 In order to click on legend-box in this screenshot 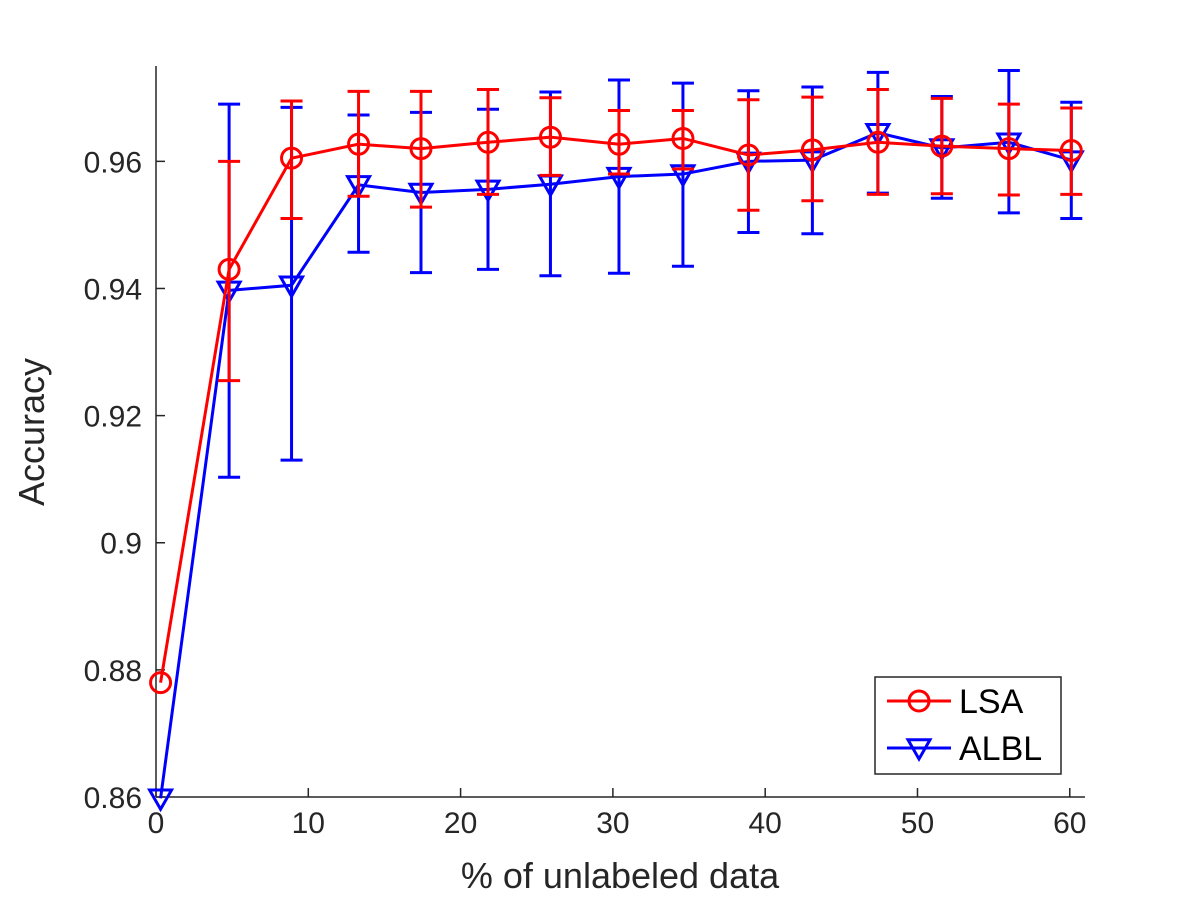, I will do `click(968, 725)`.